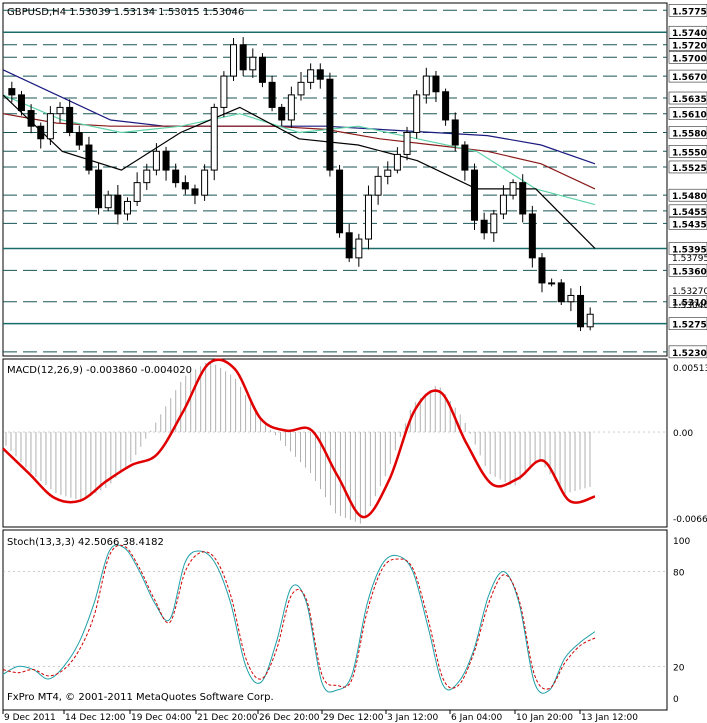  I want to click on price-tick-label: 1.55250, so click(689, 169).